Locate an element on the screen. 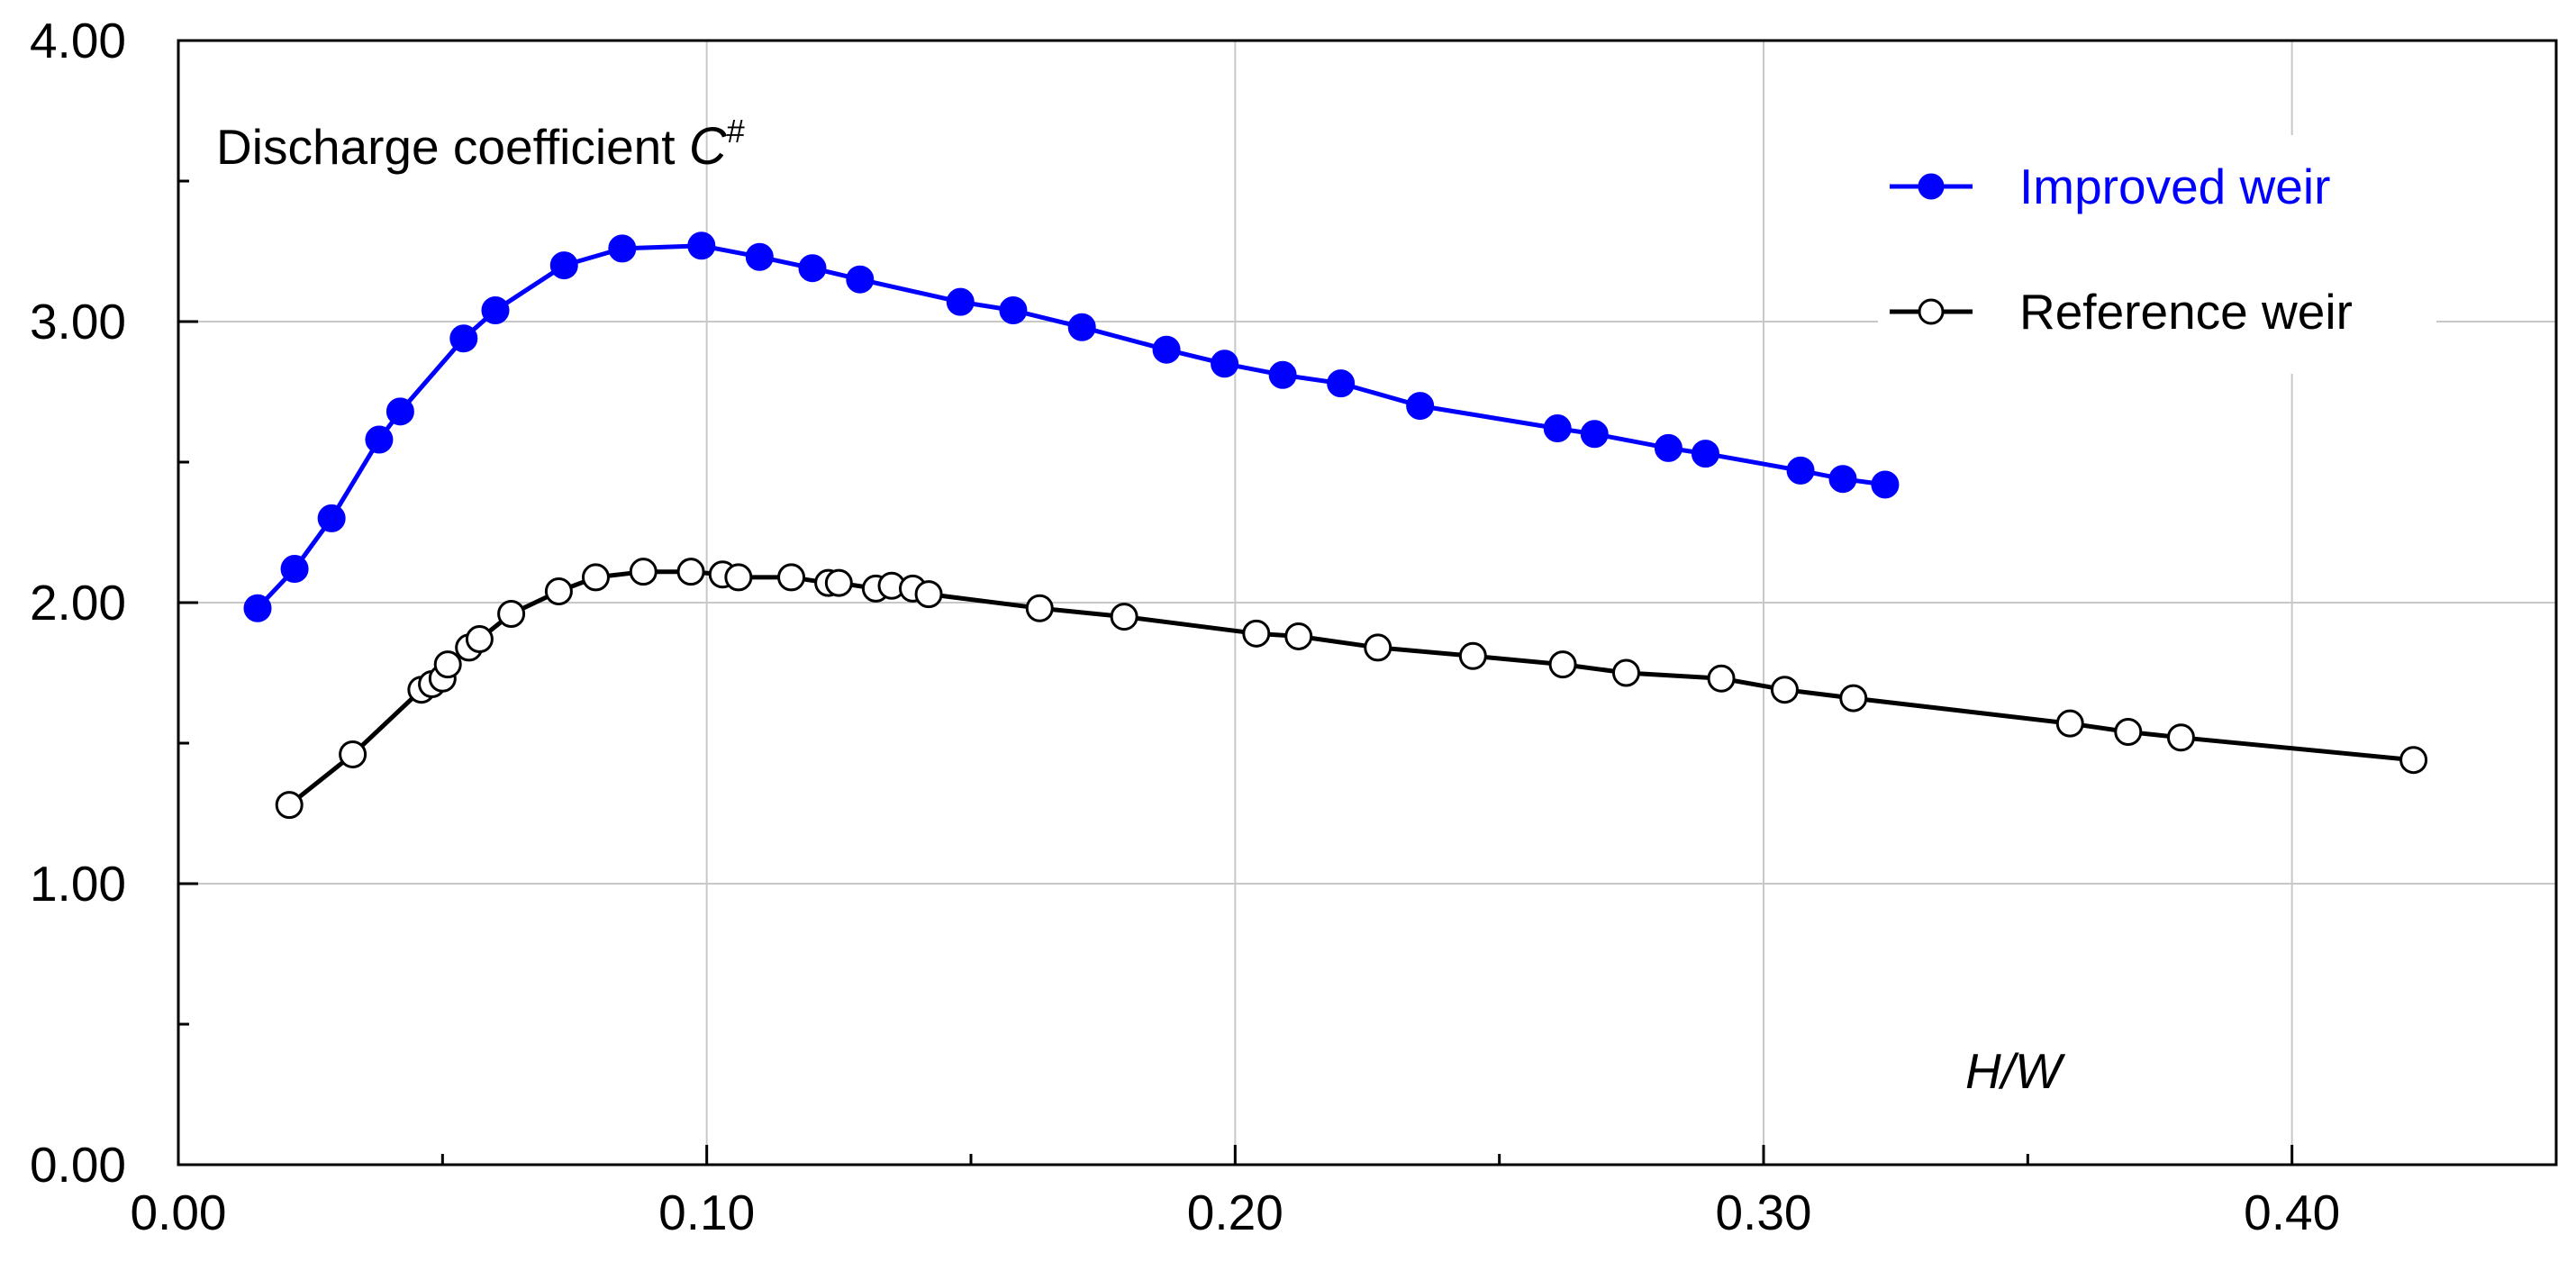 The width and height of the screenshot is (2576, 1271). annotation-symbol: C is located at coordinates (708, 146).